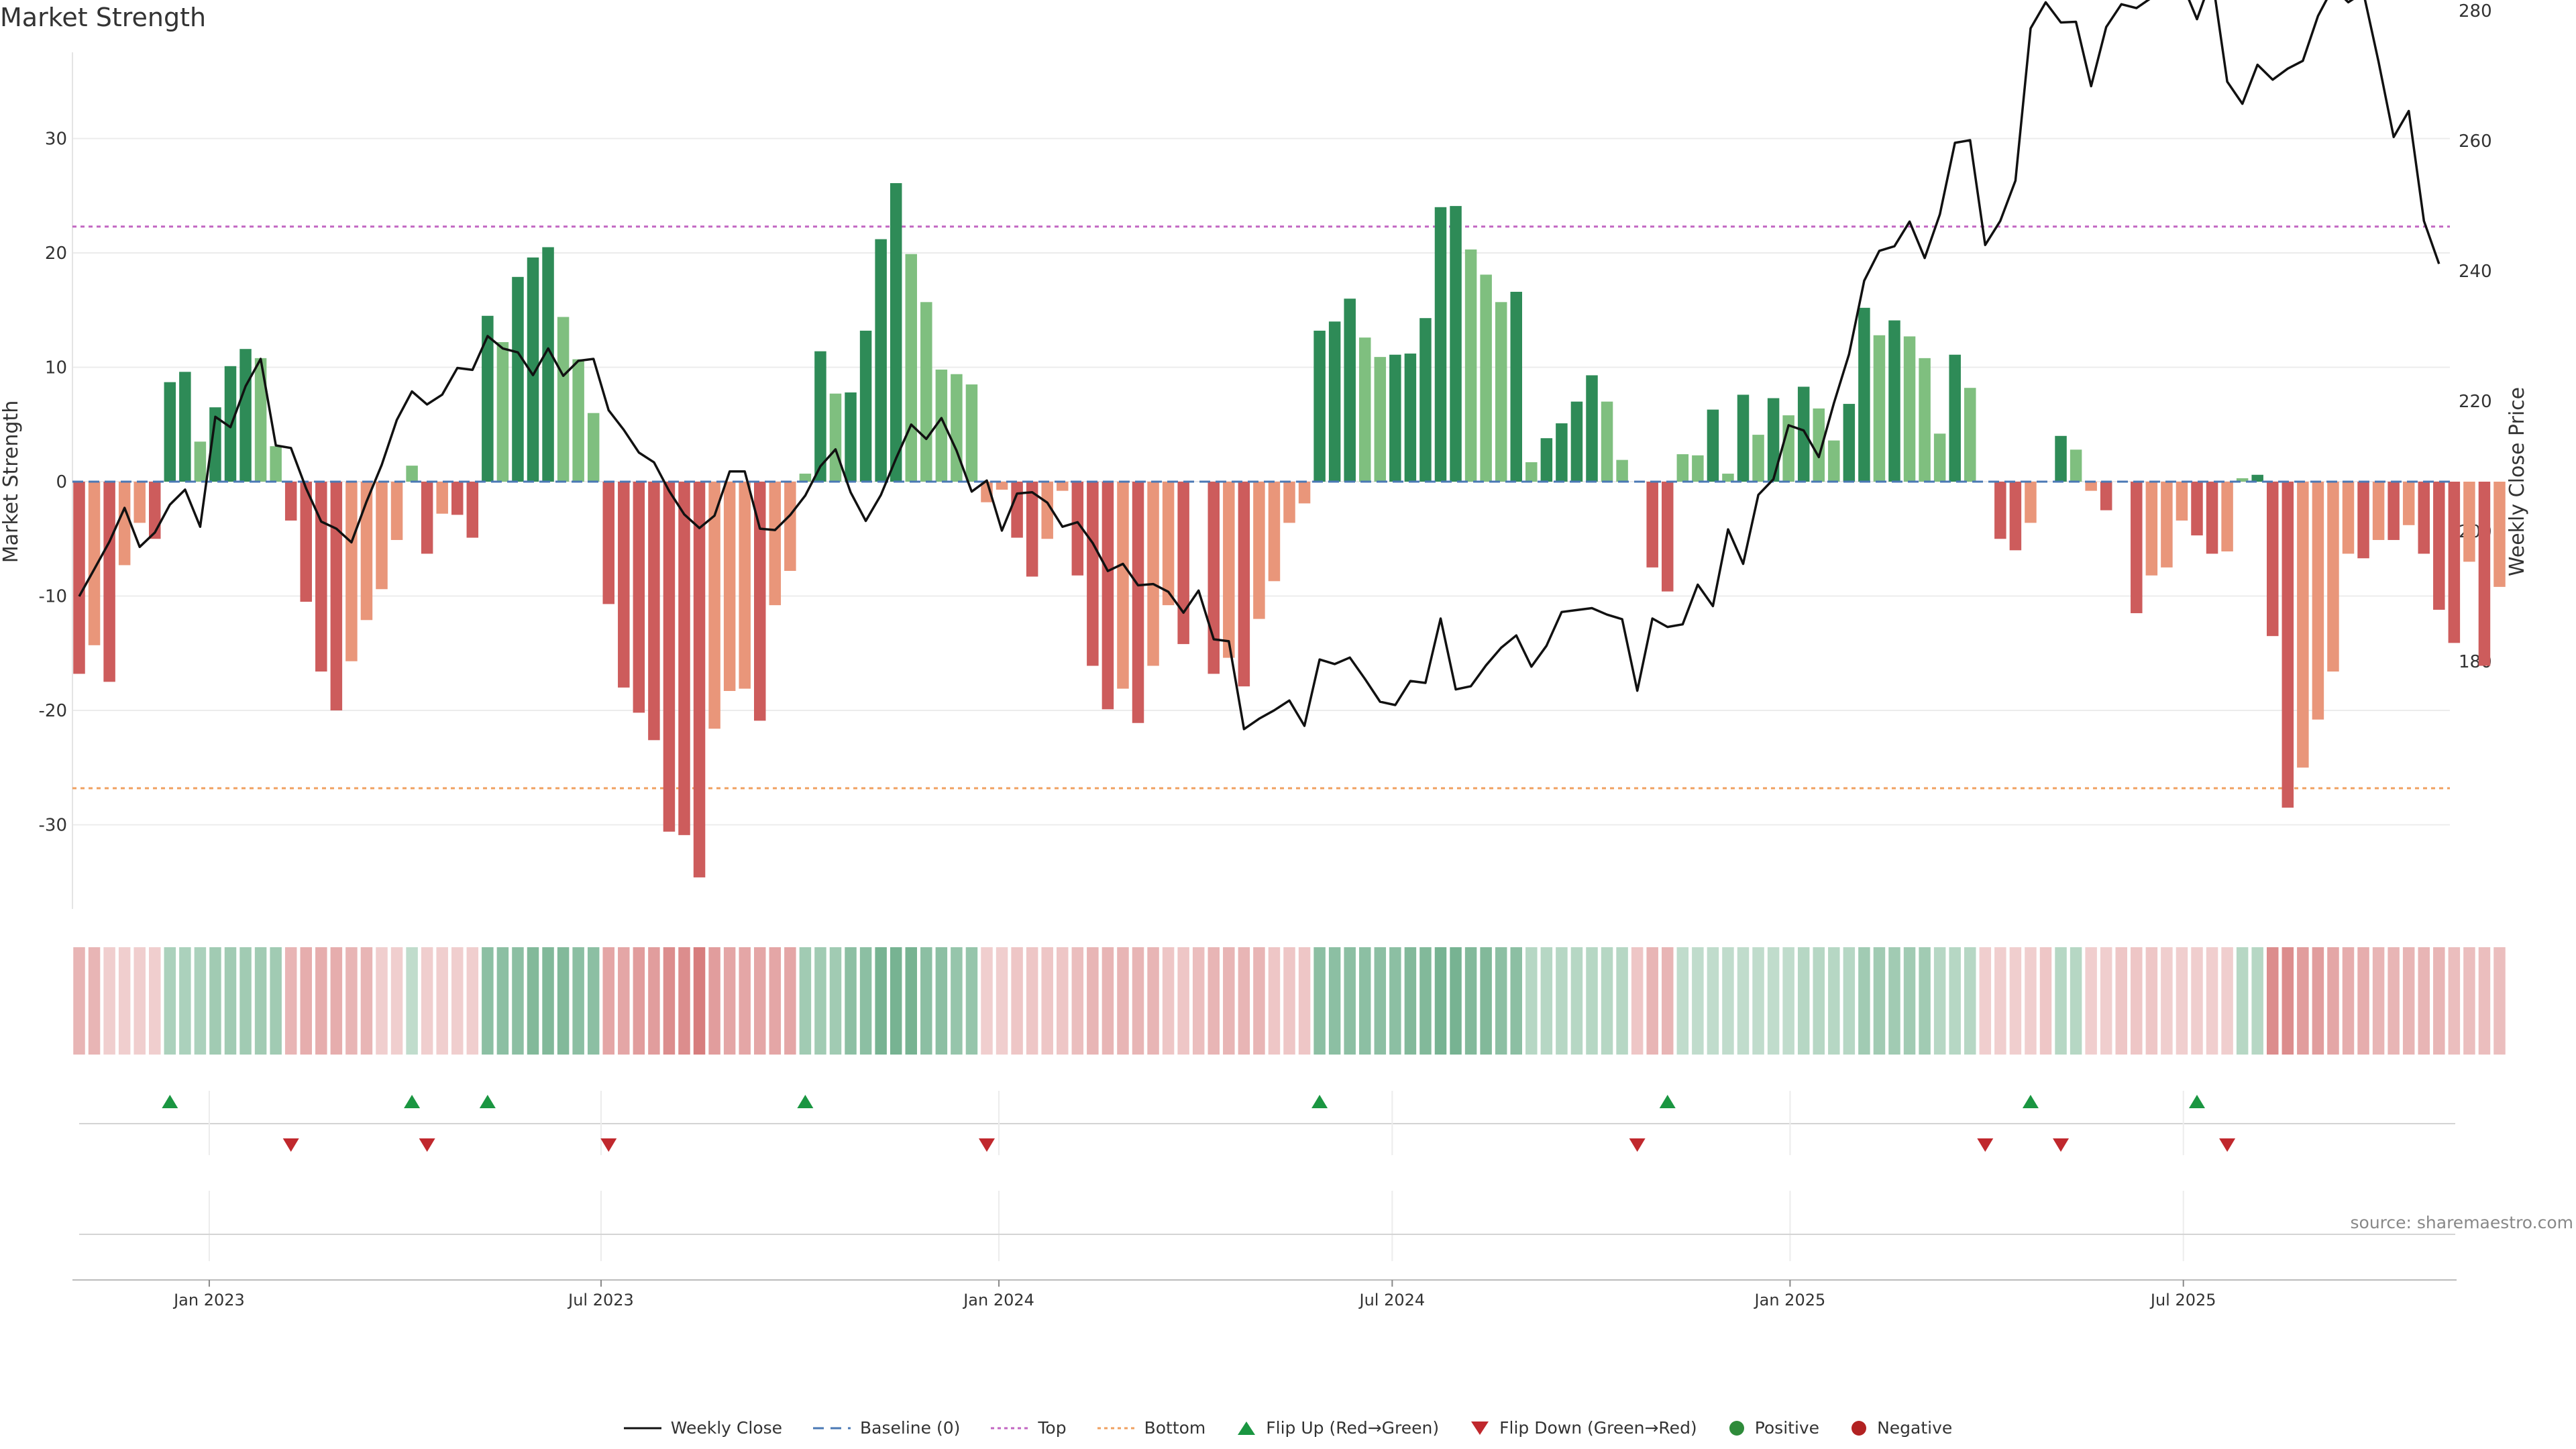  I want to click on legend-item-weekly-close: Weekly Close, so click(702, 1428).